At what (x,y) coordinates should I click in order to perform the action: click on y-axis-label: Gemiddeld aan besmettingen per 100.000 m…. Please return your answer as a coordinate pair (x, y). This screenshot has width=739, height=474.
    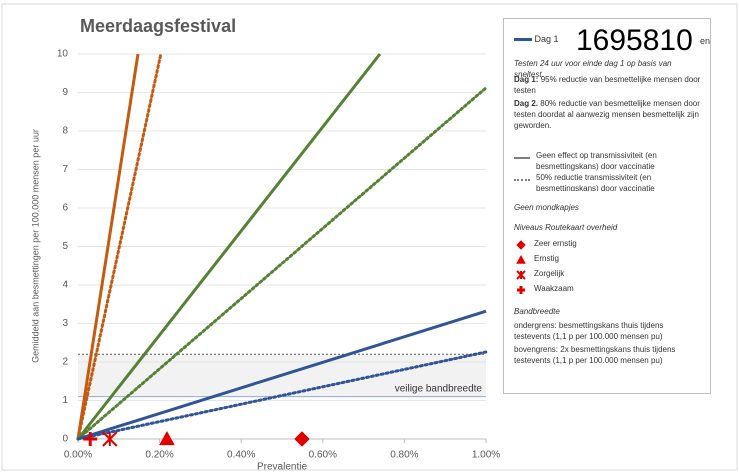
    Looking at the image, I should click on (35, 246).